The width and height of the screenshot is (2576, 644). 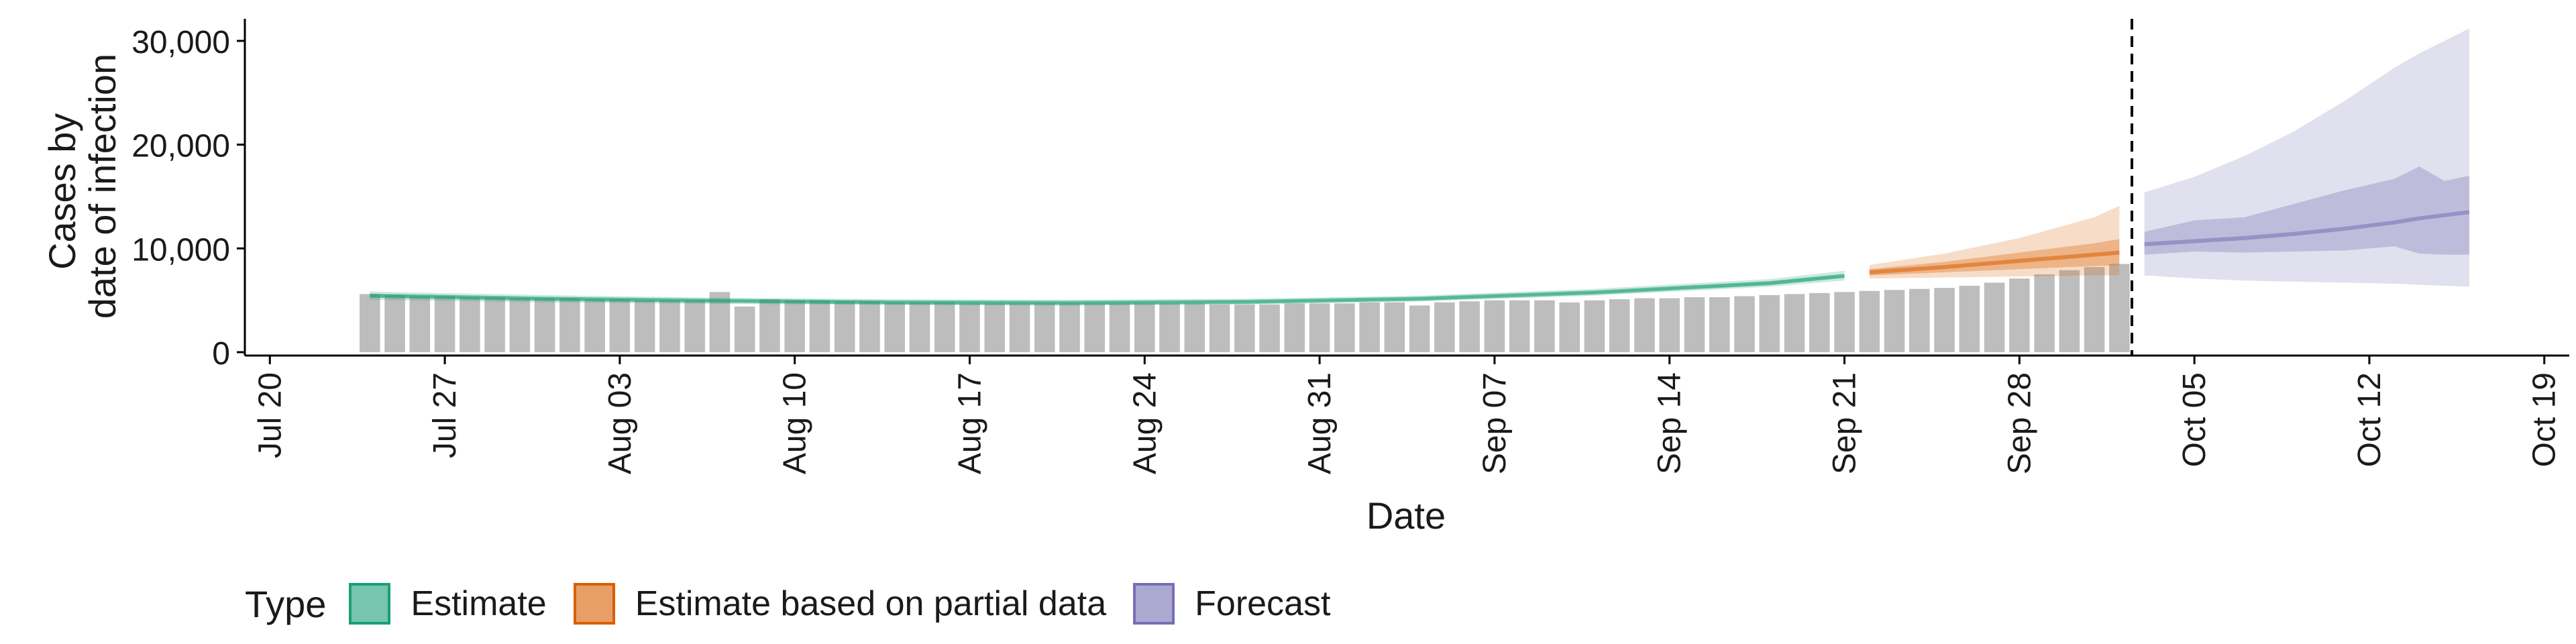 I want to click on y-axis-title-line-1: Cases by, so click(x=62, y=191).